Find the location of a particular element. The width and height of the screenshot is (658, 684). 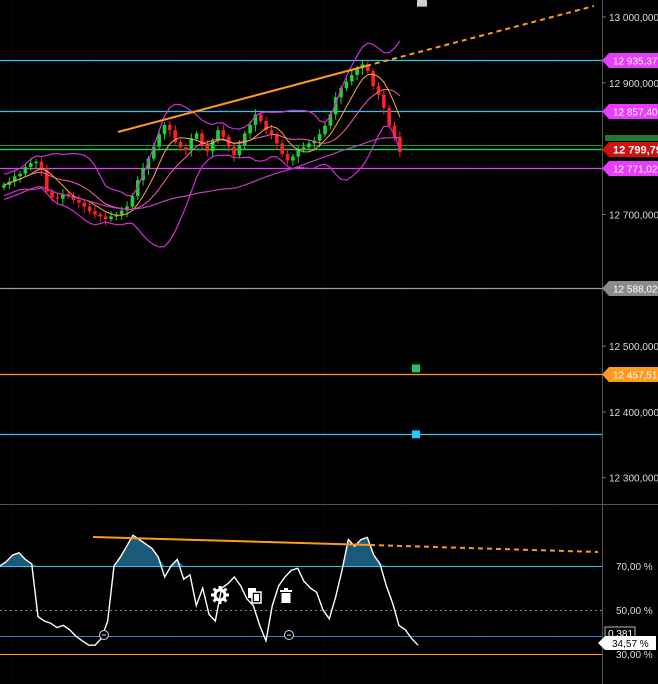

price-tick-label: 12 900,000 is located at coordinates (633, 84).